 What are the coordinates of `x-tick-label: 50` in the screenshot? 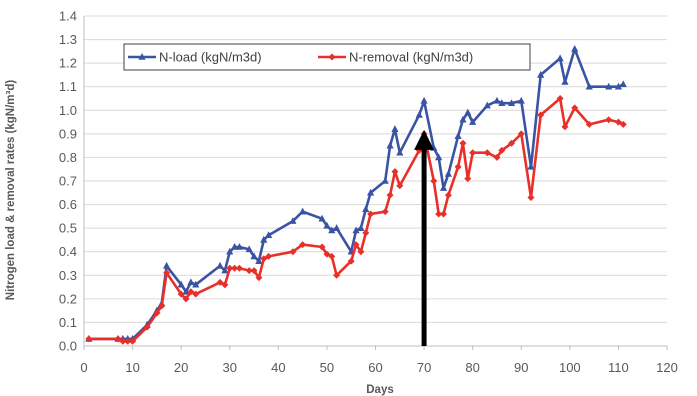 It's located at (327, 367).